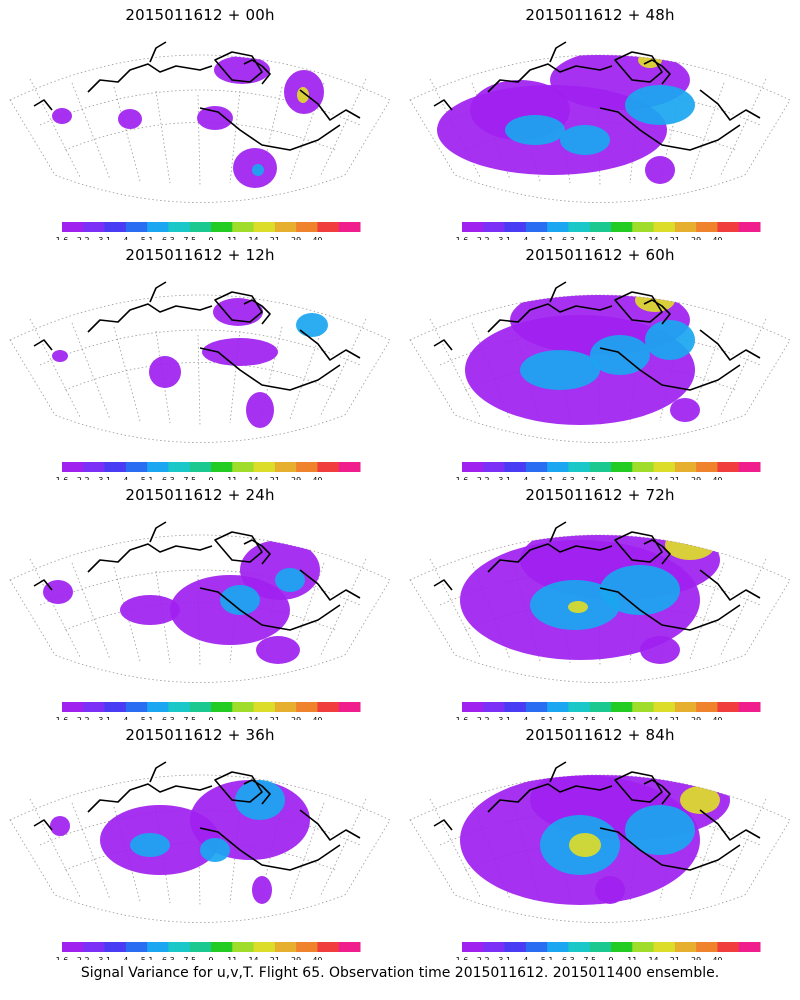 The height and width of the screenshot is (1000, 800). Describe the element at coordinates (200, 255) in the screenshot. I see `panel-title: 2015011612 + 12h` at that location.